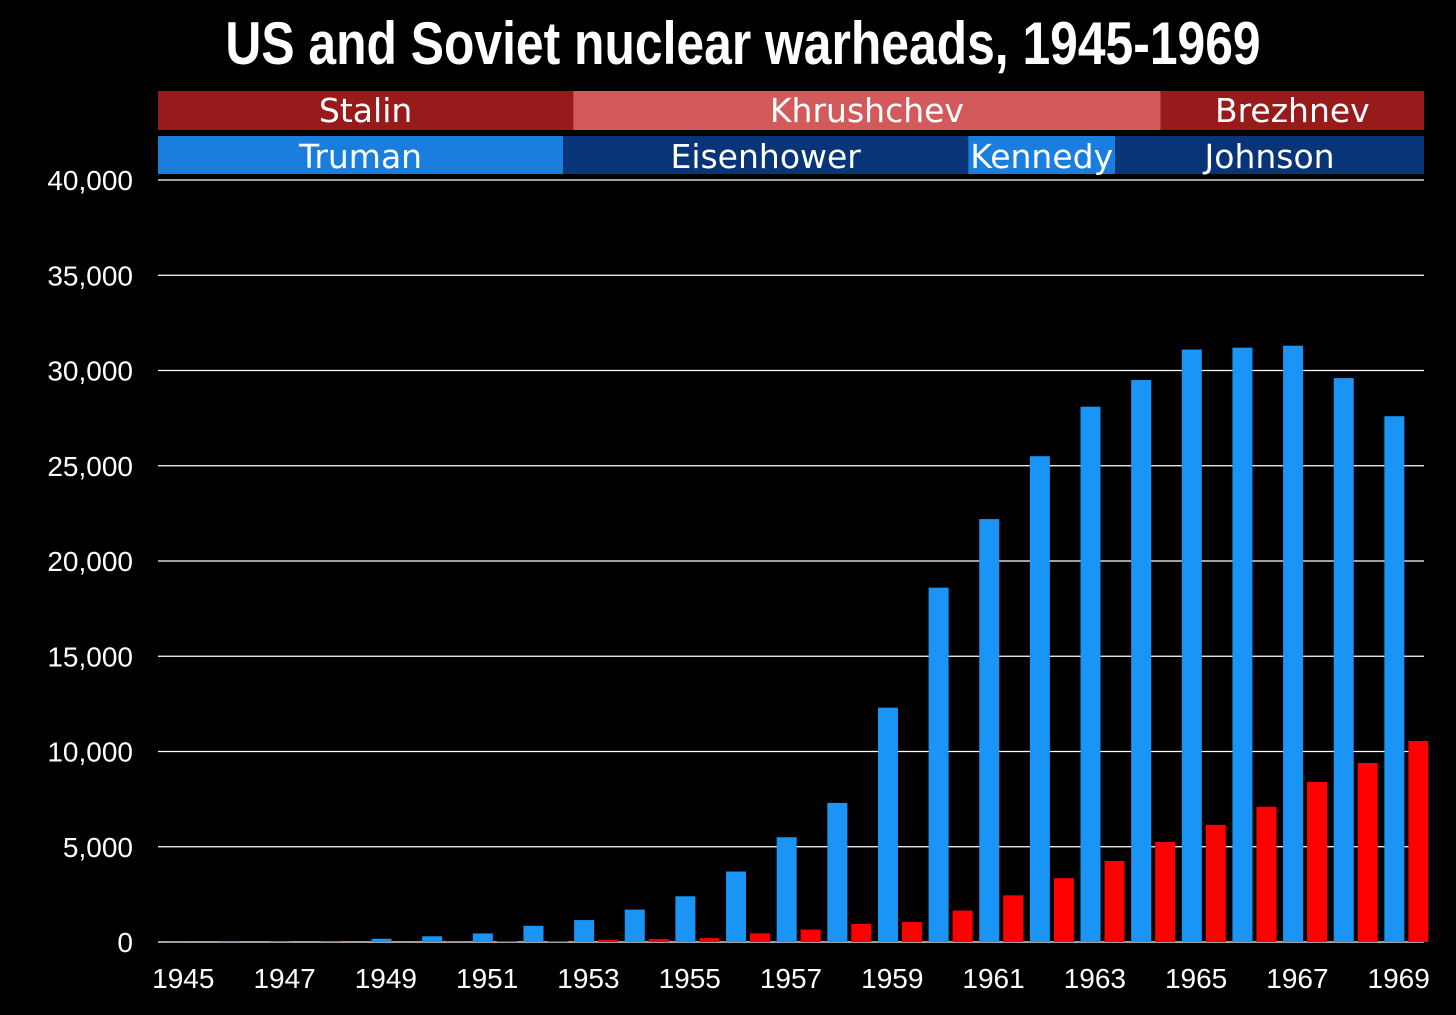 This screenshot has width=1456, height=1015. What do you see at coordinates (584, 931) in the screenshot?
I see `us-bar-1953` at bounding box center [584, 931].